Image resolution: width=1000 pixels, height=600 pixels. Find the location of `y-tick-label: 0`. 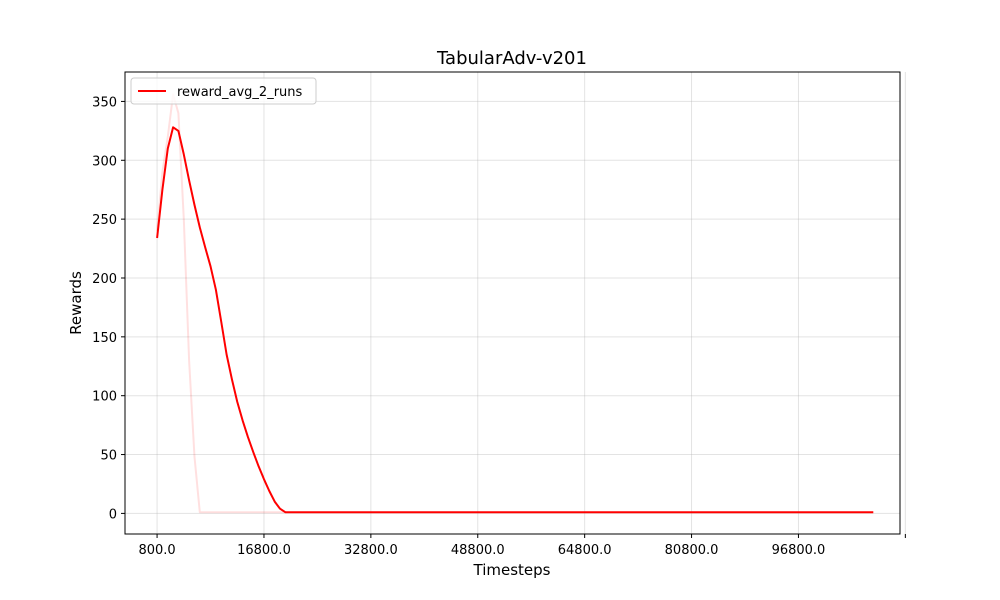

y-tick-label: 0 is located at coordinates (113, 514).